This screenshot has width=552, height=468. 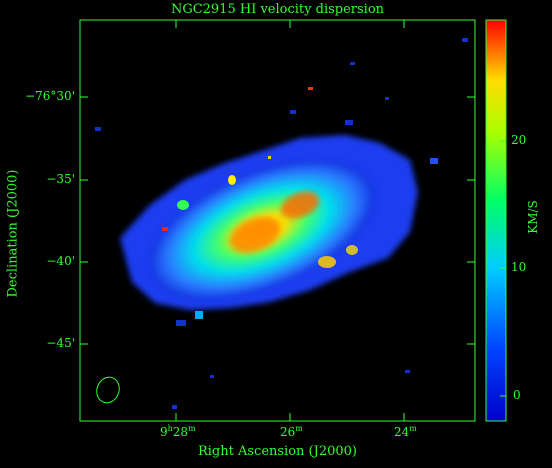 What do you see at coordinates (178, 431) in the screenshot?
I see `x-tick-label: 9h28m` at bounding box center [178, 431].